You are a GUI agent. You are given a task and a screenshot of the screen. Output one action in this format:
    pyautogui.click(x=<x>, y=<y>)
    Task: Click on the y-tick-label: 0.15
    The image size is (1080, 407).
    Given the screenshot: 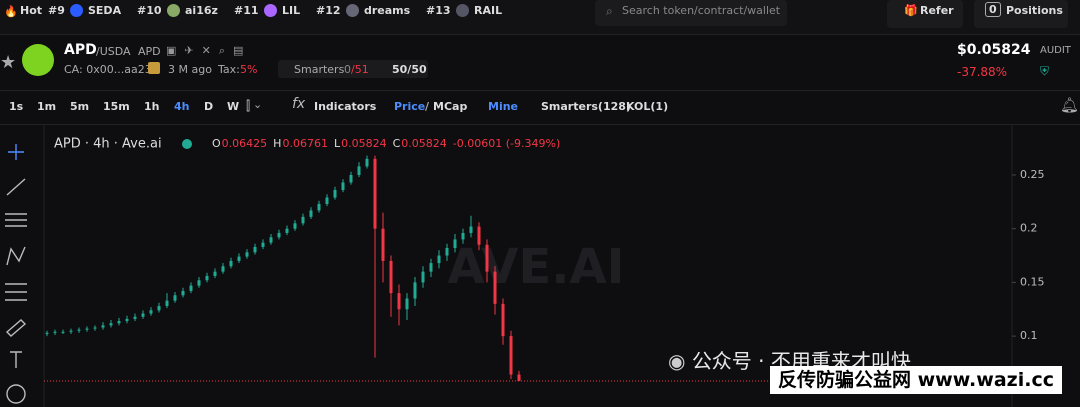 What is the action you would take?
    pyautogui.click(x=1032, y=281)
    